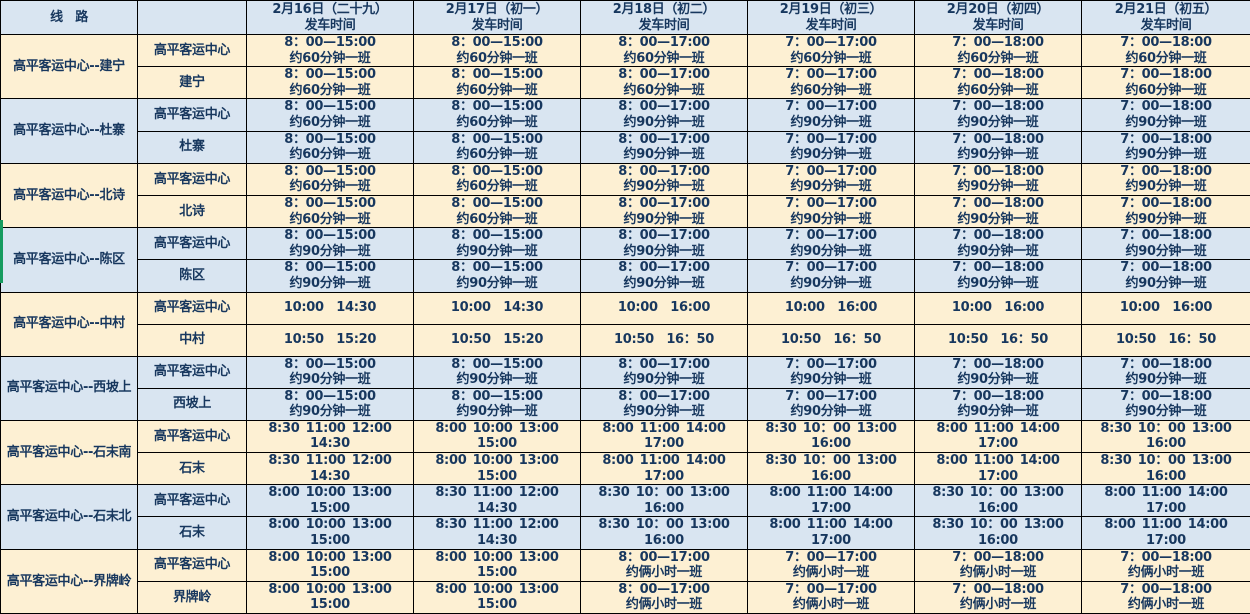 The width and height of the screenshot is (1250, 614). Describe the element at coordinates (192, 404) in the screenshot. I see `station-cell: 西坡上` at that location.